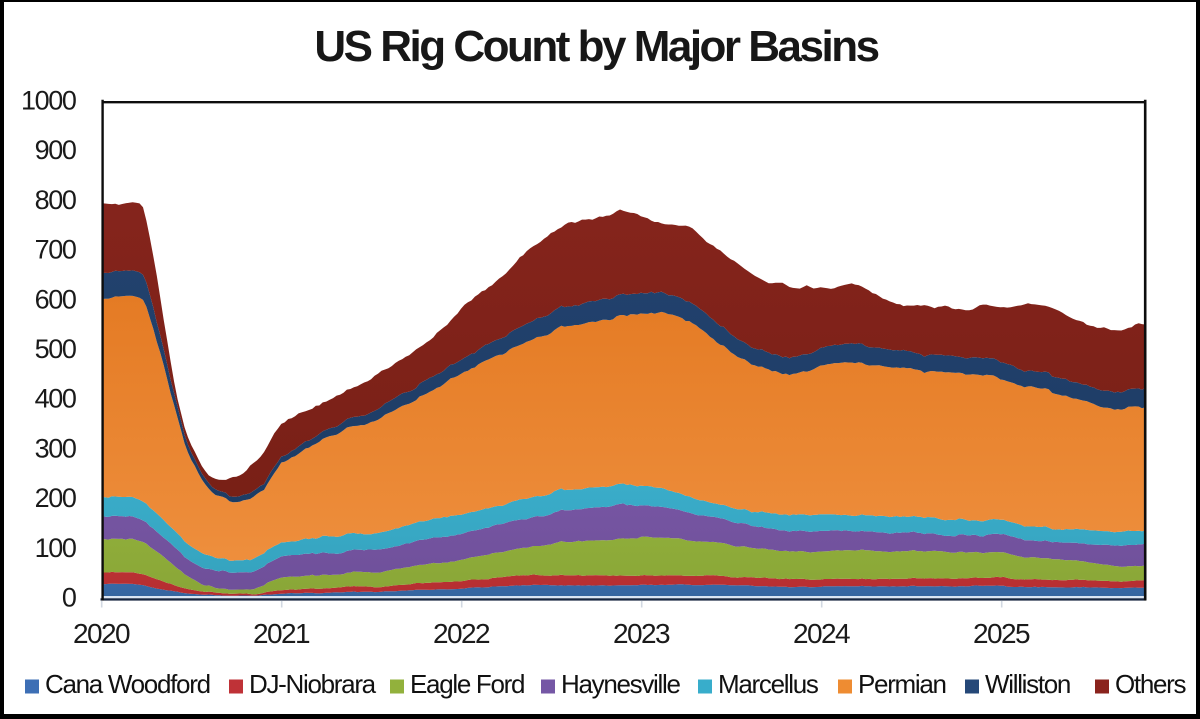 This screenshot has height=719, width=1200. I want to click on svg-text: Williston, so click(1027, 684).